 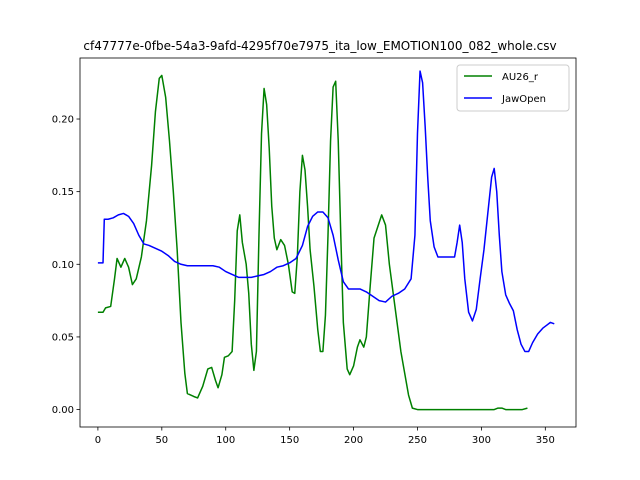 I want to click on x-tick-label: 250, so click(x=417, y=440).